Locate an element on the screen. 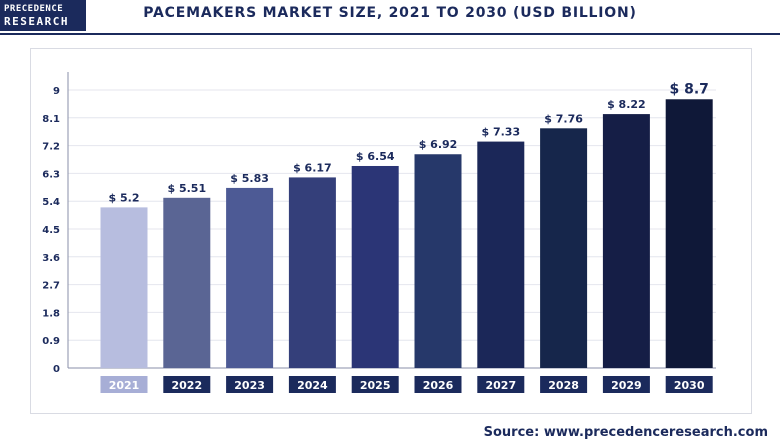 The width and height of the screenshot is (780, 440). y-tick-label: 5.4 is located at coordinates (51, 202).